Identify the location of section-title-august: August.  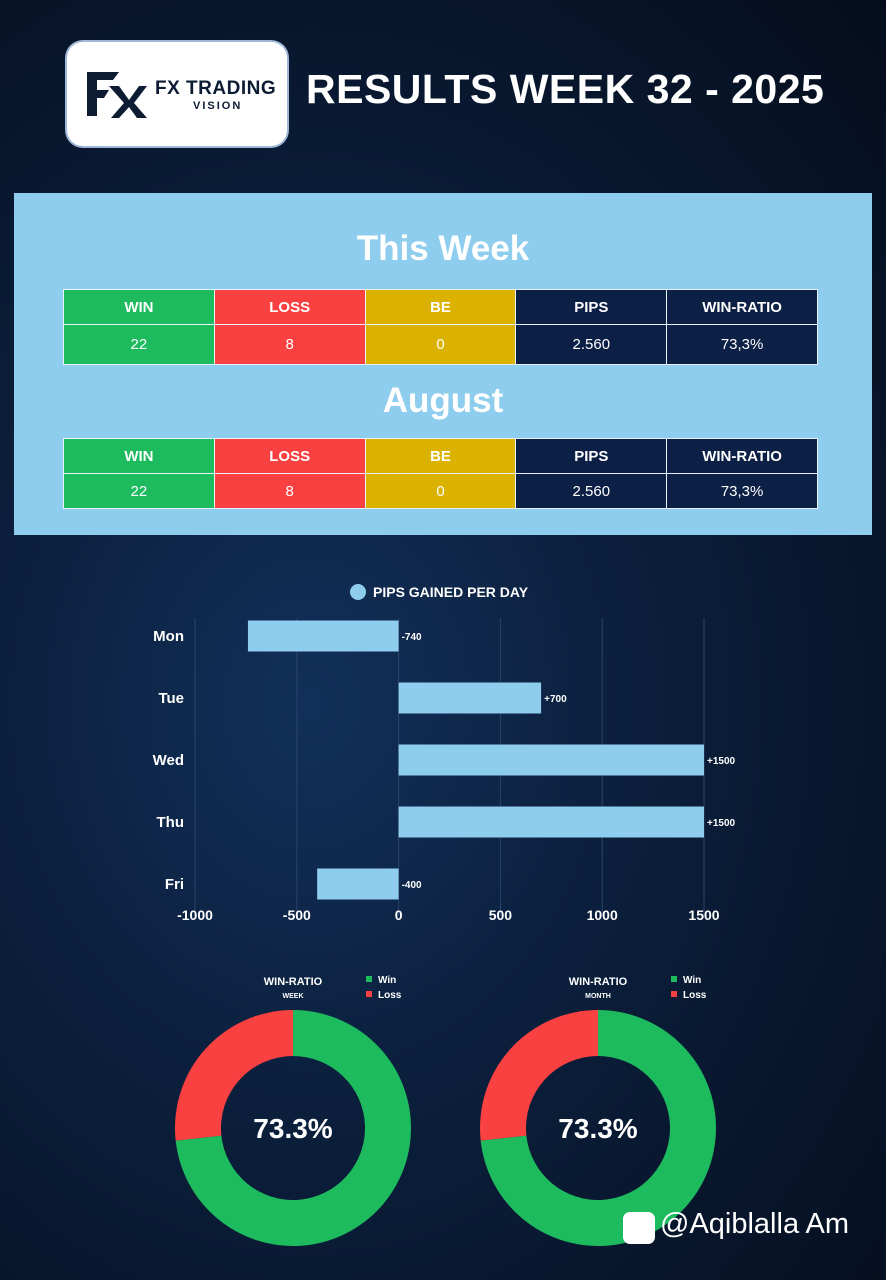
(443, 400).